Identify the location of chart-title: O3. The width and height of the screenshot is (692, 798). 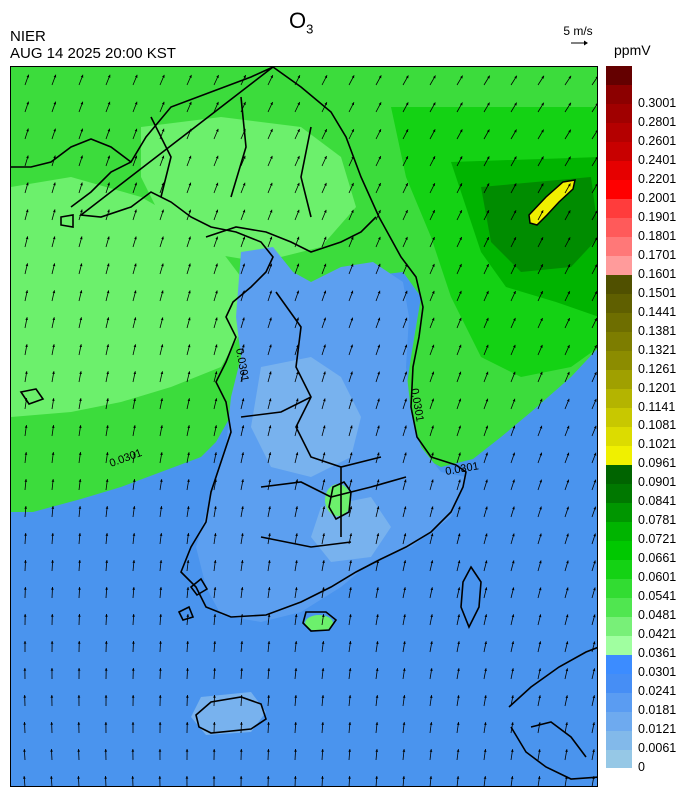
(301, 22).